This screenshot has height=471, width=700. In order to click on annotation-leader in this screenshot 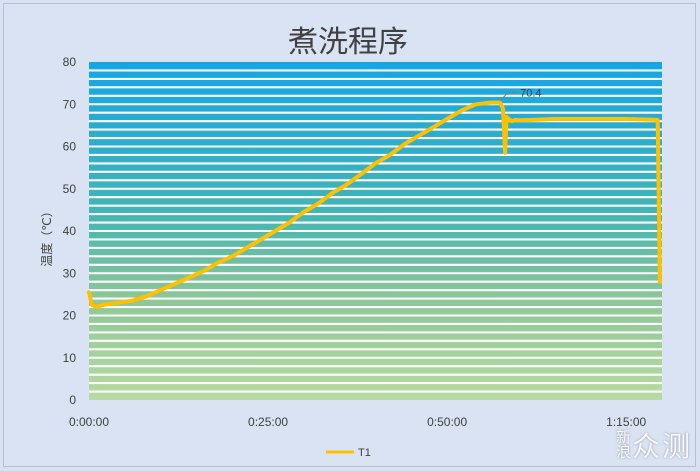, I will do `click(509, 96)`.